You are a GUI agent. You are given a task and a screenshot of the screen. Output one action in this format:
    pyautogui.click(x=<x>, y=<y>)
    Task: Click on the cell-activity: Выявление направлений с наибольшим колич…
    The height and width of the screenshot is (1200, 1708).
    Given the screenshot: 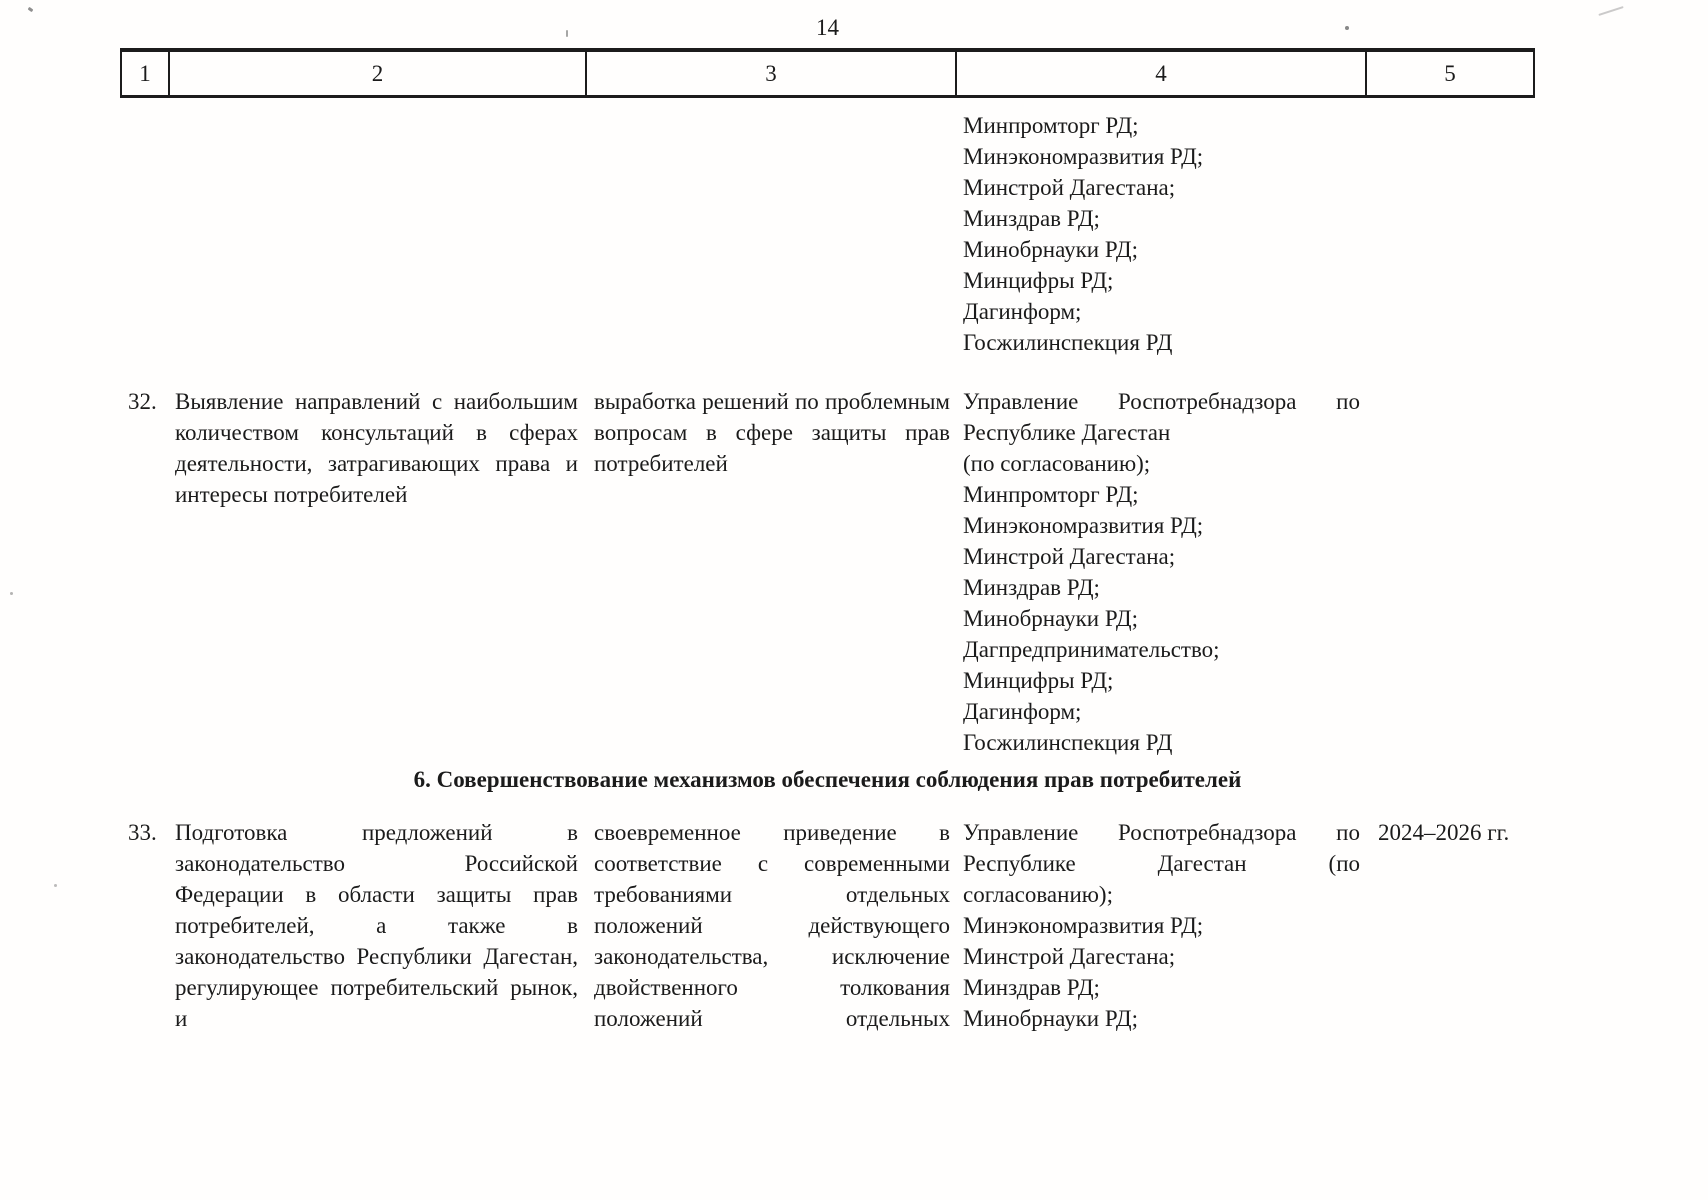 What is the action you would take?
    pyautogui.click(x=376, y=448)
    